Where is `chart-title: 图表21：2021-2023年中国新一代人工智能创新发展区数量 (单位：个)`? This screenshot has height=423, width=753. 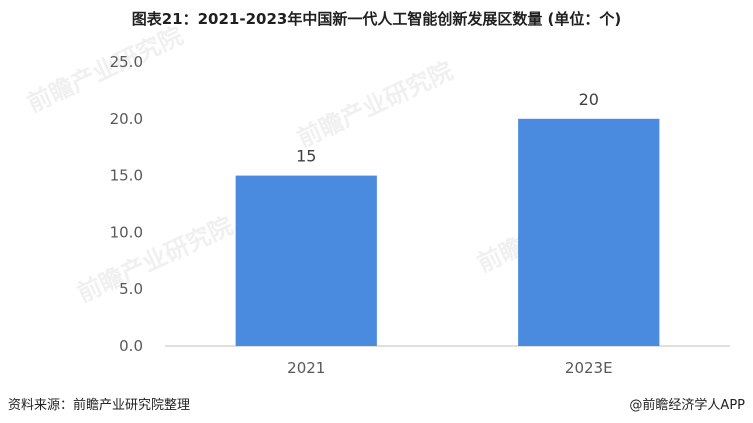
chart-title: 图表21：2021-2023年中国新一代人工智能创新发展区数量 (单位：个) is located at coordinates (376, 19).